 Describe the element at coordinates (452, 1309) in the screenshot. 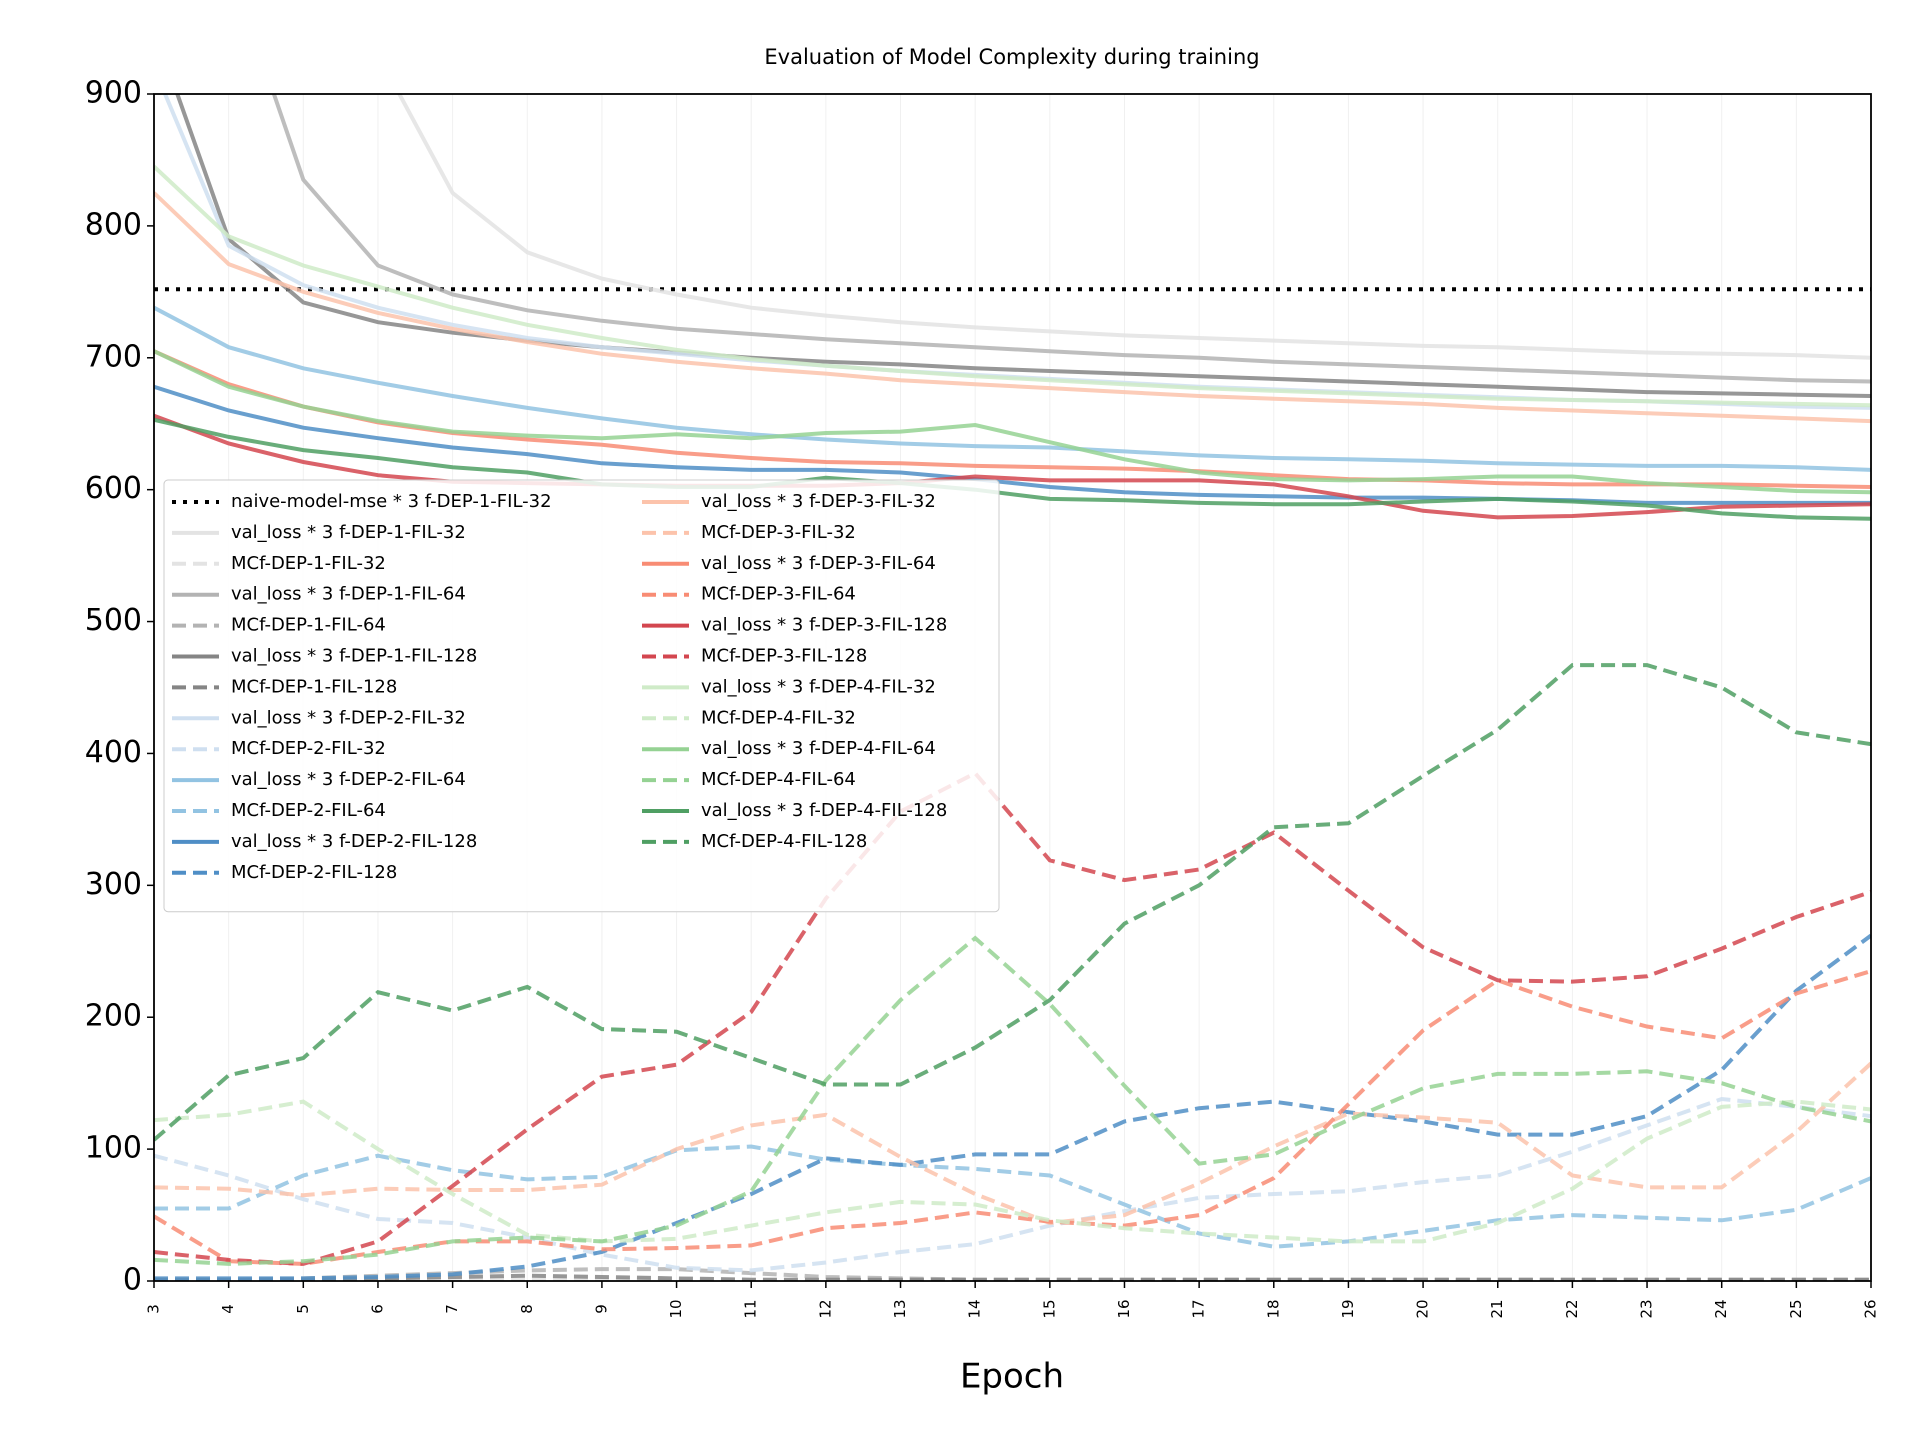

I see `x-tick-label: 7` at that location.